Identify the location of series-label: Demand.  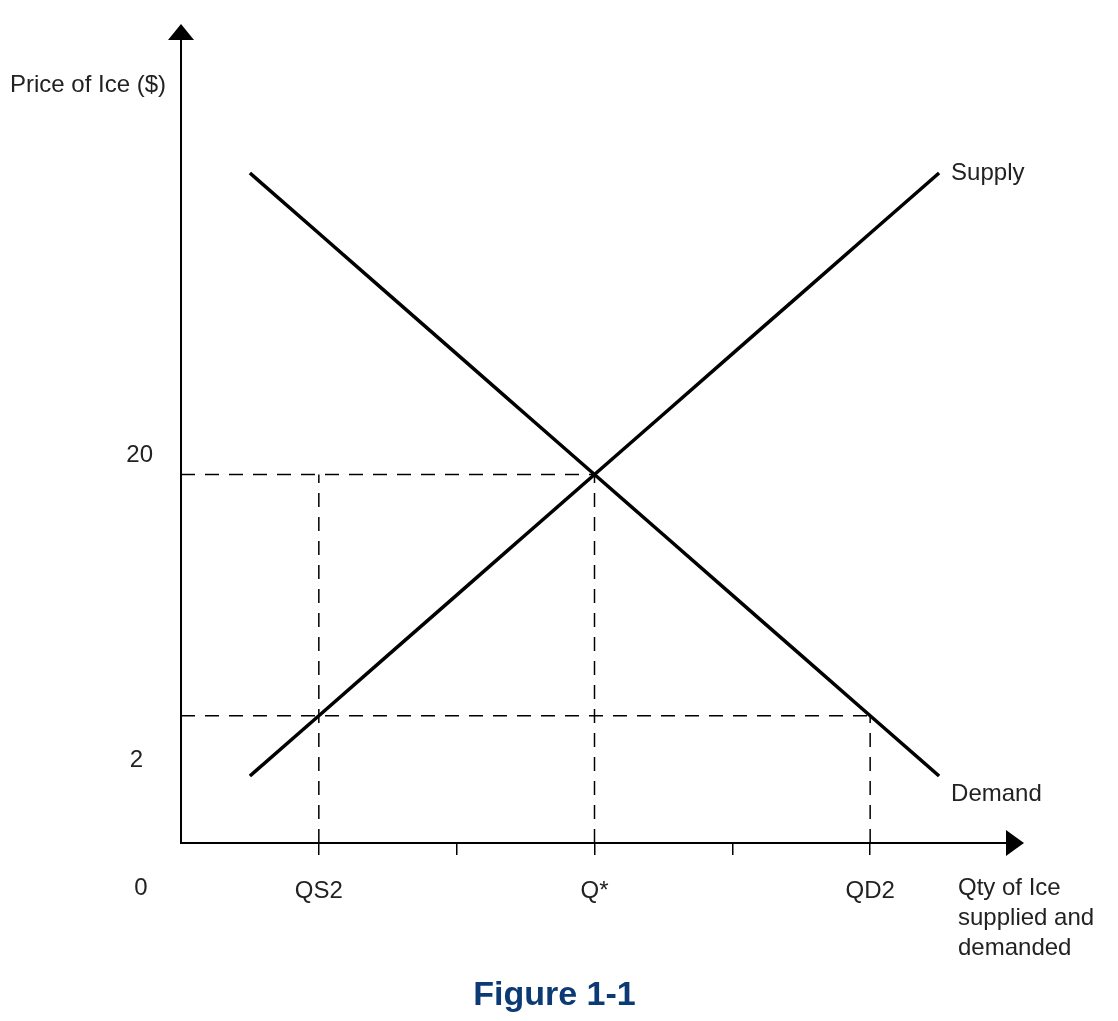
(996, 792).